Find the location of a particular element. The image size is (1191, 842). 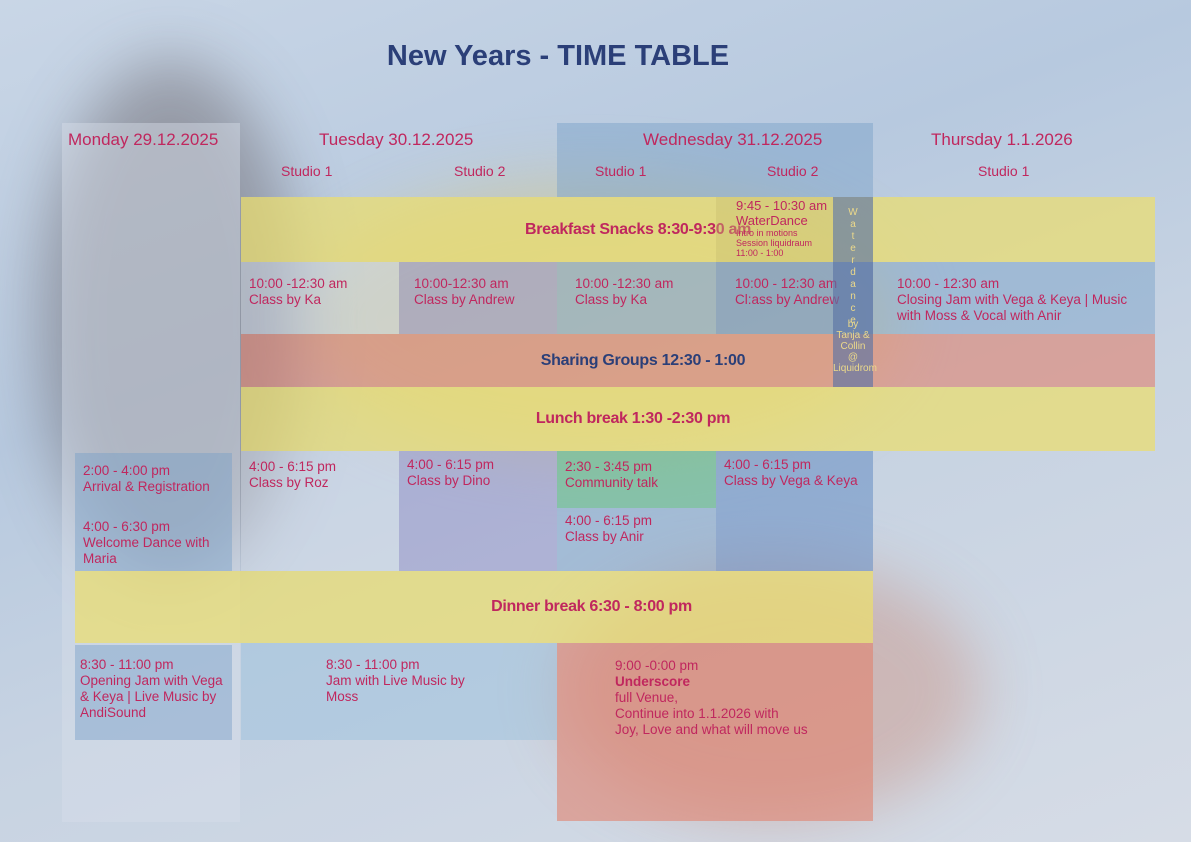

waterdance-vertical-banner: Waterdance by Tanja & Collin @ Liquidrom is located at coordinates (855, 292).